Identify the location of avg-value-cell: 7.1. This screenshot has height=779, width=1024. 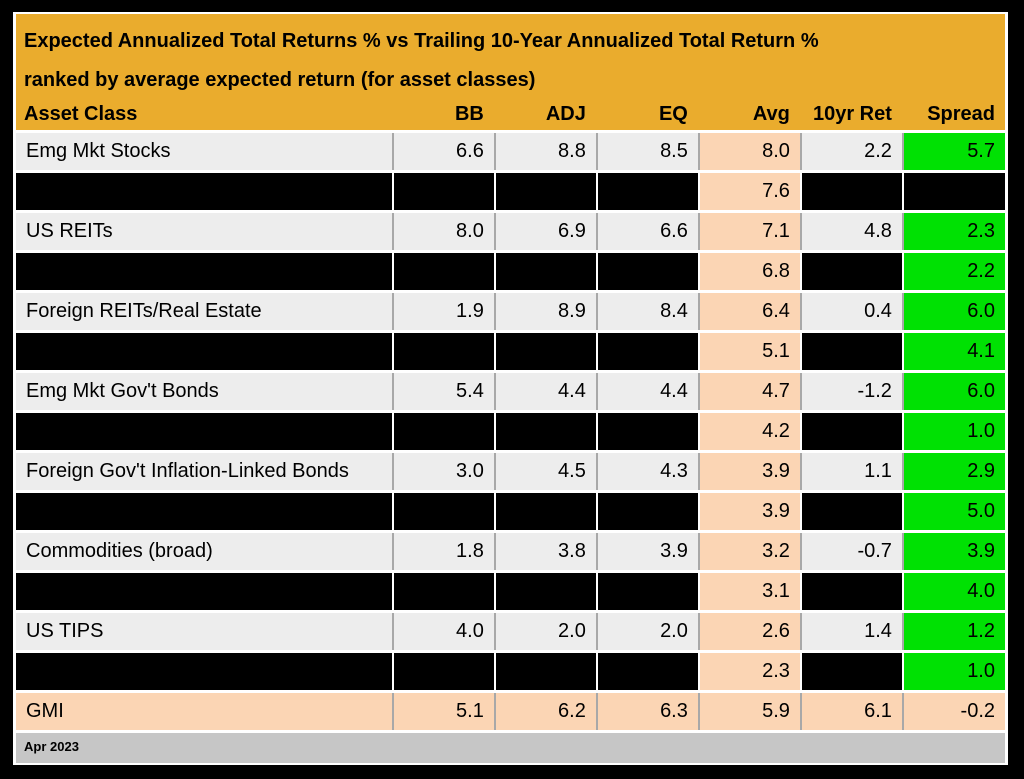
(750, 232).